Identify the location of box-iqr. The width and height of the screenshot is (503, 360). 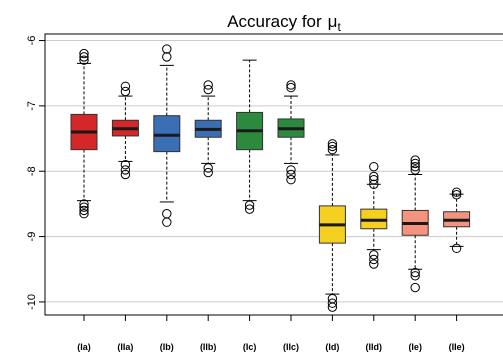
(167, 134).